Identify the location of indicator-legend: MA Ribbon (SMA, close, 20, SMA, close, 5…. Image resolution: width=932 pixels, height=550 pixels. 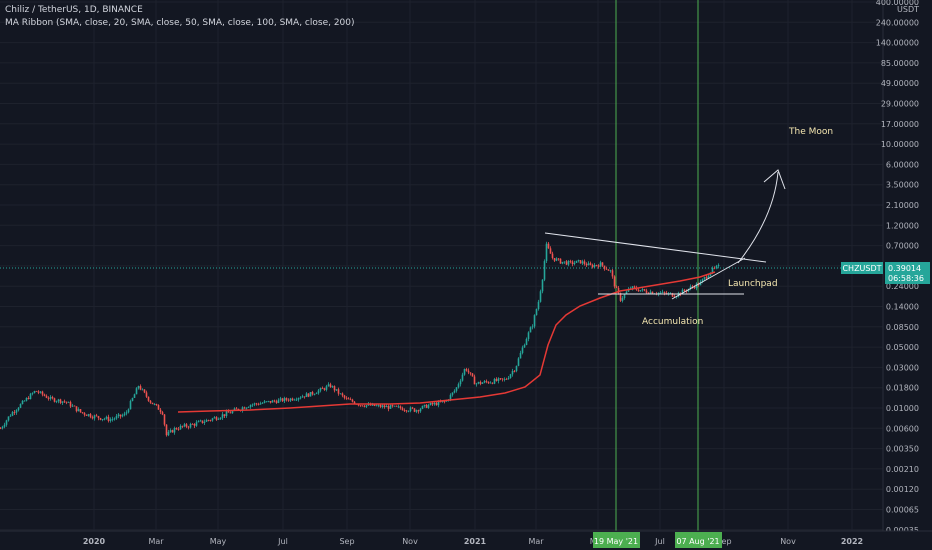
(180, 23).